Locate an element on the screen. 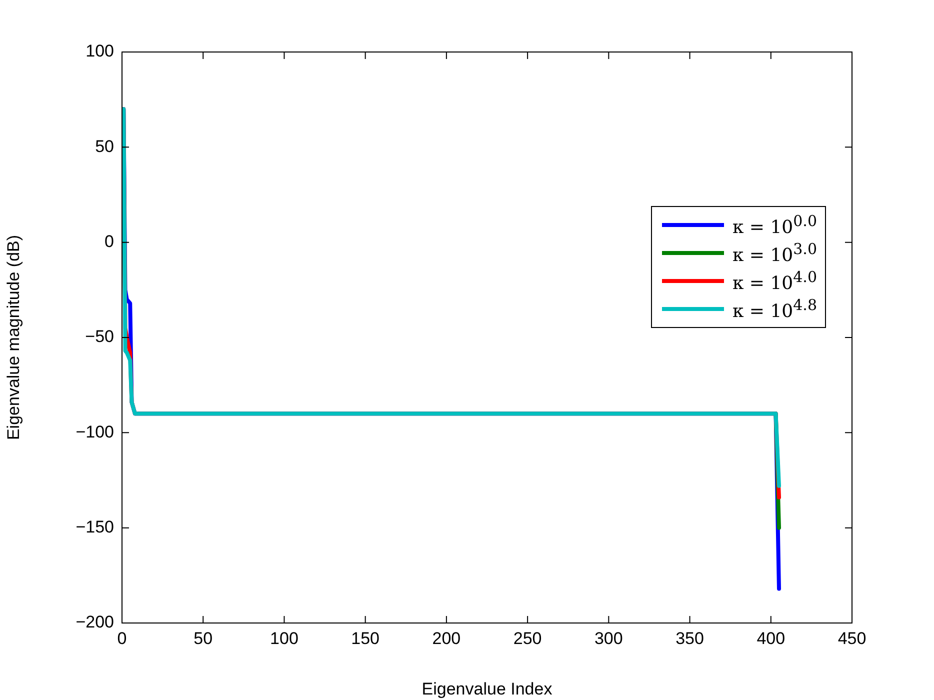  x-tick-label: 200 is located at coordinates (446, 638).